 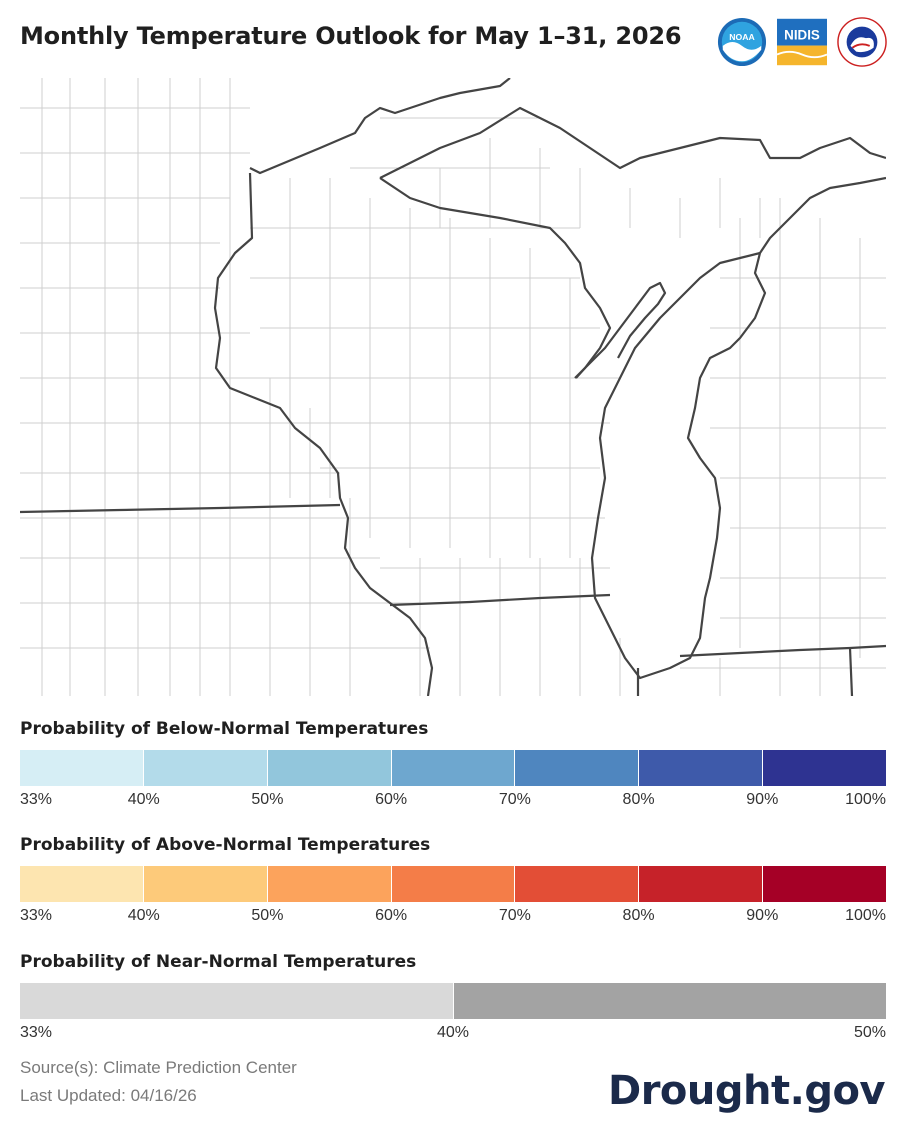 I want to click on above-normal-tick-labels: 33% 40% 50% 60% 70% 80% 90% 100%, so click(x=453, y=917).